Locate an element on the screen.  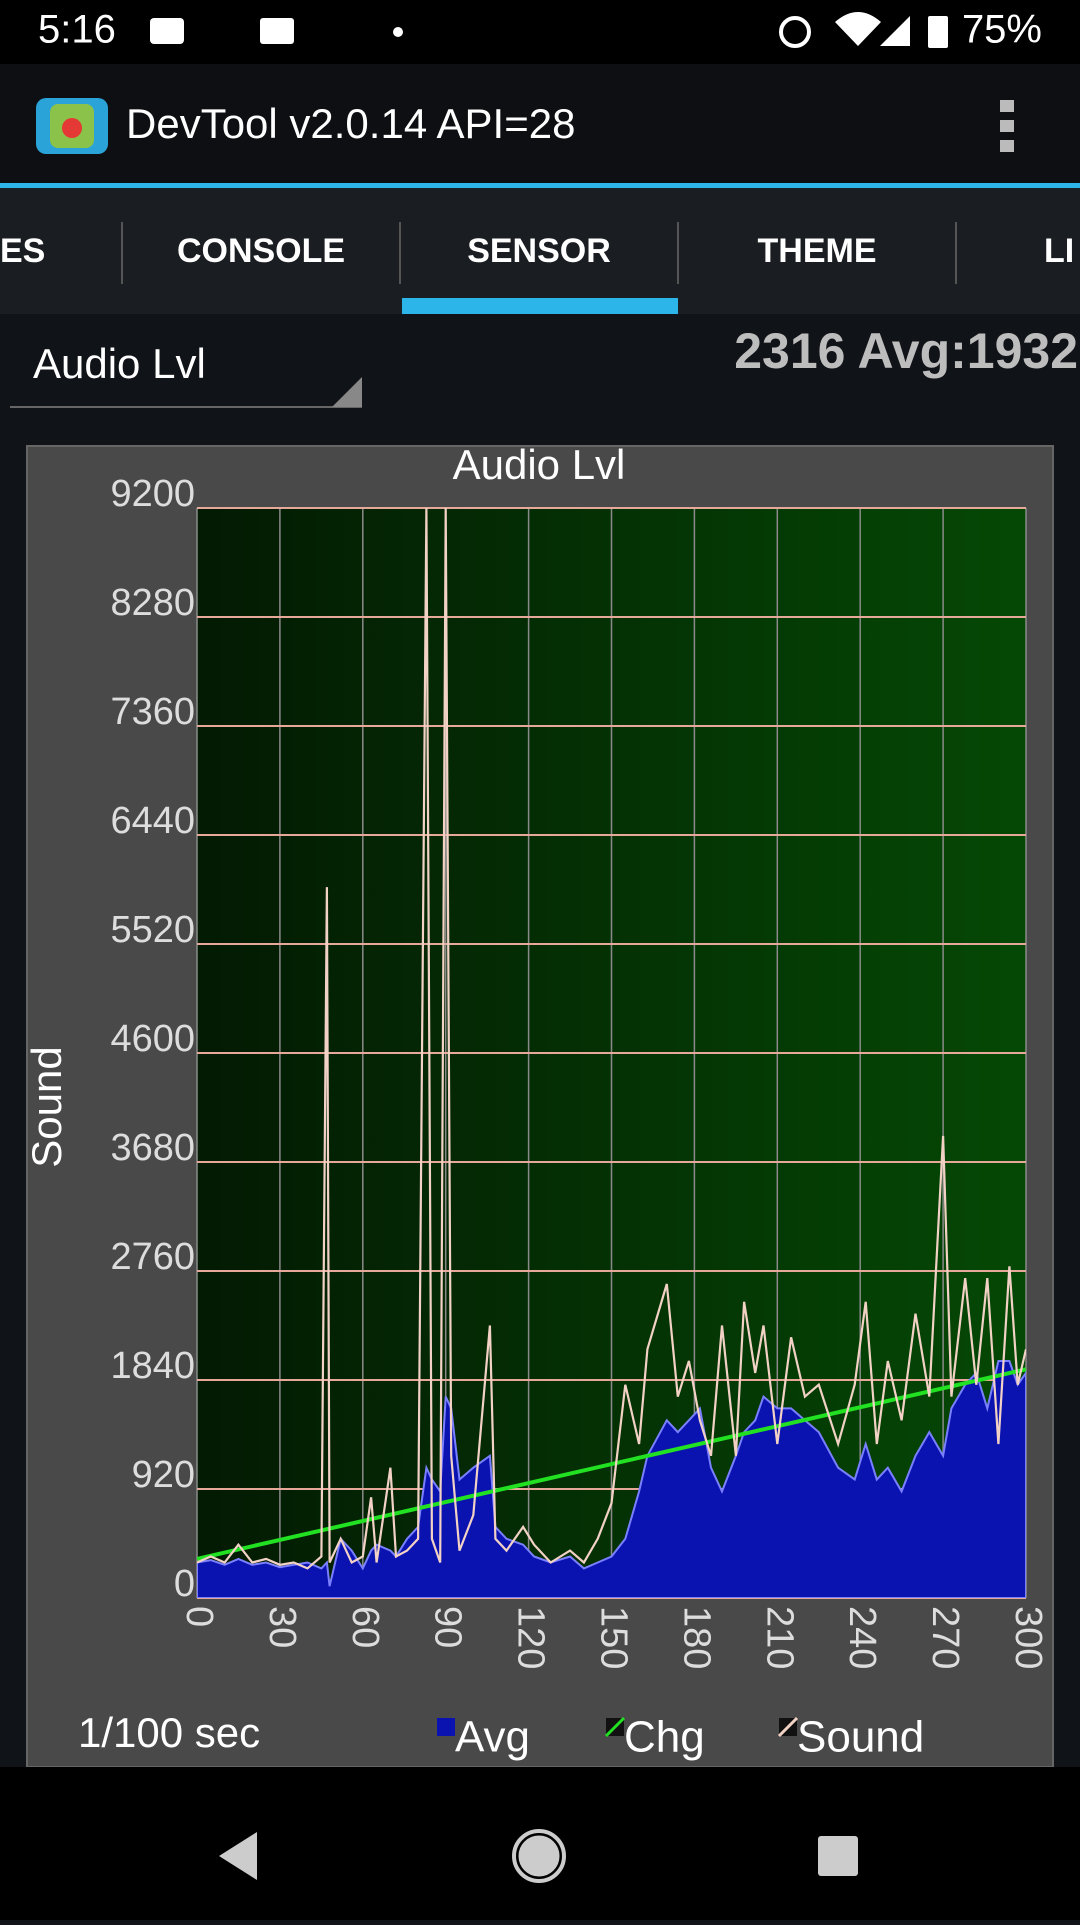
y-tick-label: 2760 is located at coordinates (152, 1257).